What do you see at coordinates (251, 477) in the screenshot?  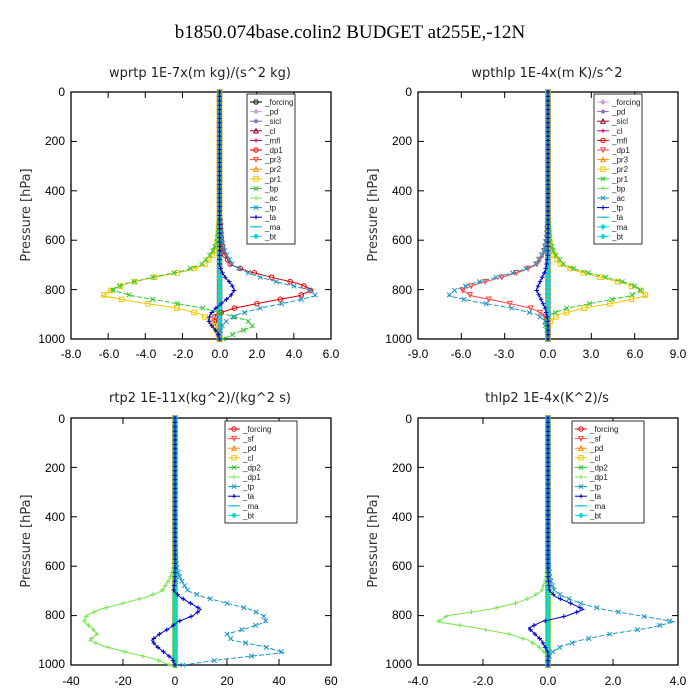 I see `legend-label: _dp1` at bounding box center [251, 477].